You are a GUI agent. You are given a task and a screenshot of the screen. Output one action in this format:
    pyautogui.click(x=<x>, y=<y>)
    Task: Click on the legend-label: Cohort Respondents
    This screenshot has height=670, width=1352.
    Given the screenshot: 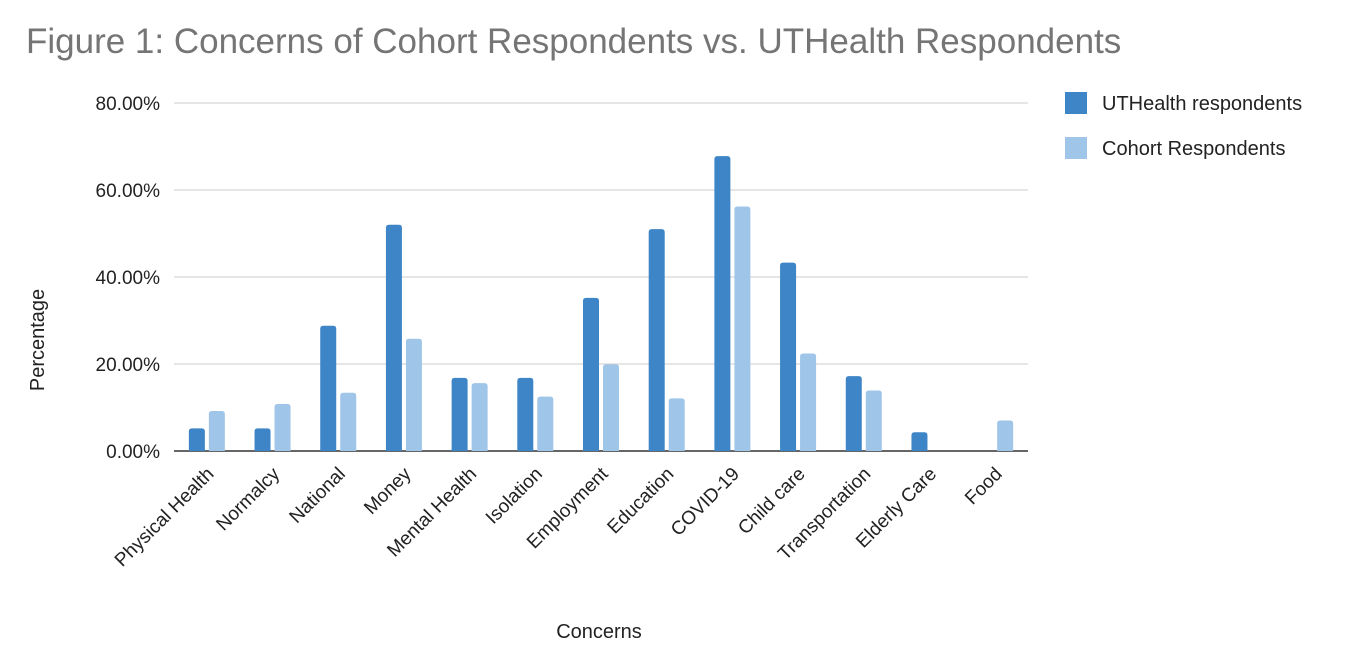 What is the action you would take?
    pyautogui.click(x=1193, y=149)
    